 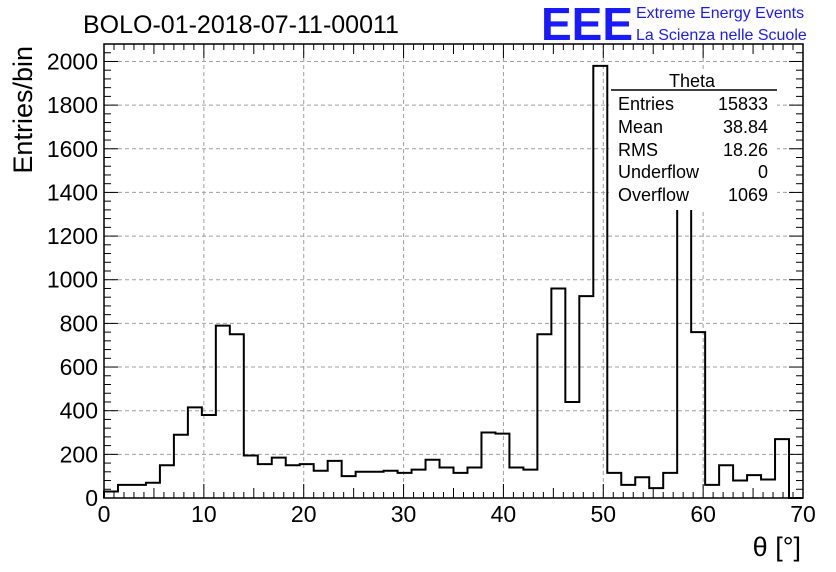 I want to click on logo-mark: EEE, so click(x=587, y=25).